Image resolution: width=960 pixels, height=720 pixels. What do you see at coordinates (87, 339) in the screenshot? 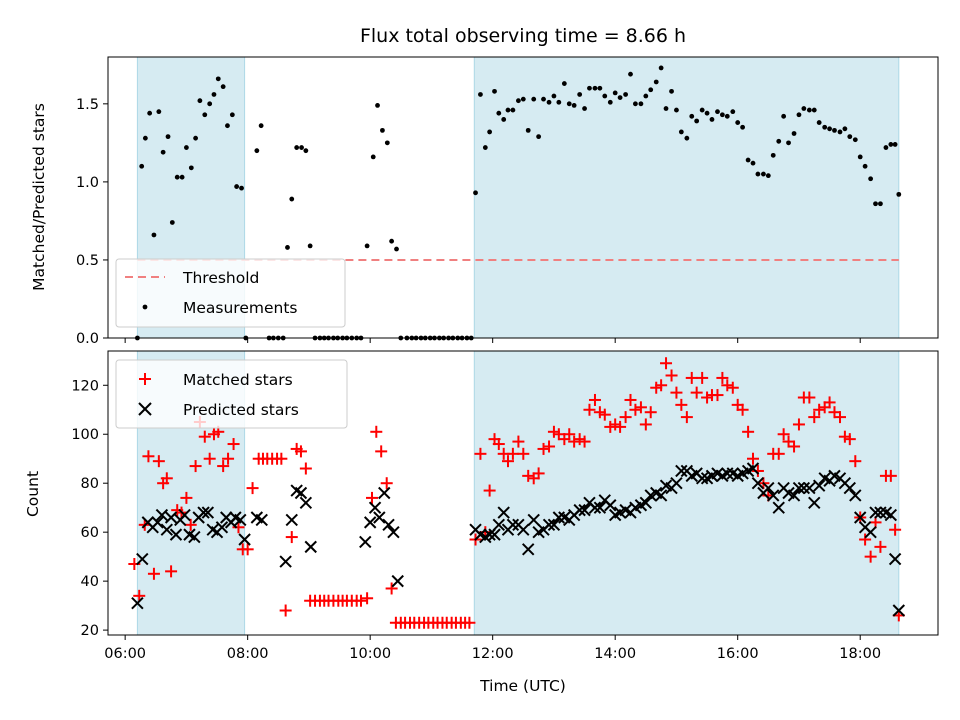
I see `top-y-tick-label: 0.0` at bounding box center [87, 339].